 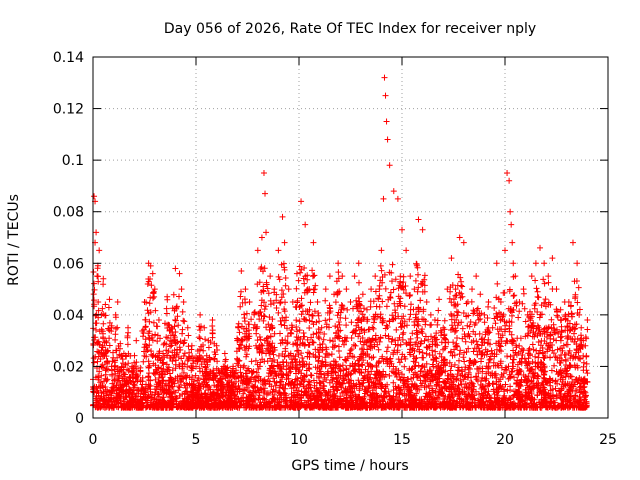 What do you see at coordinates (68, 238) in the screenshot?
I see `y-tick-labels: 0 0.02 0.04 0.06 0.08 0.1 0.12 0.14` at bounding box center [68, 238].